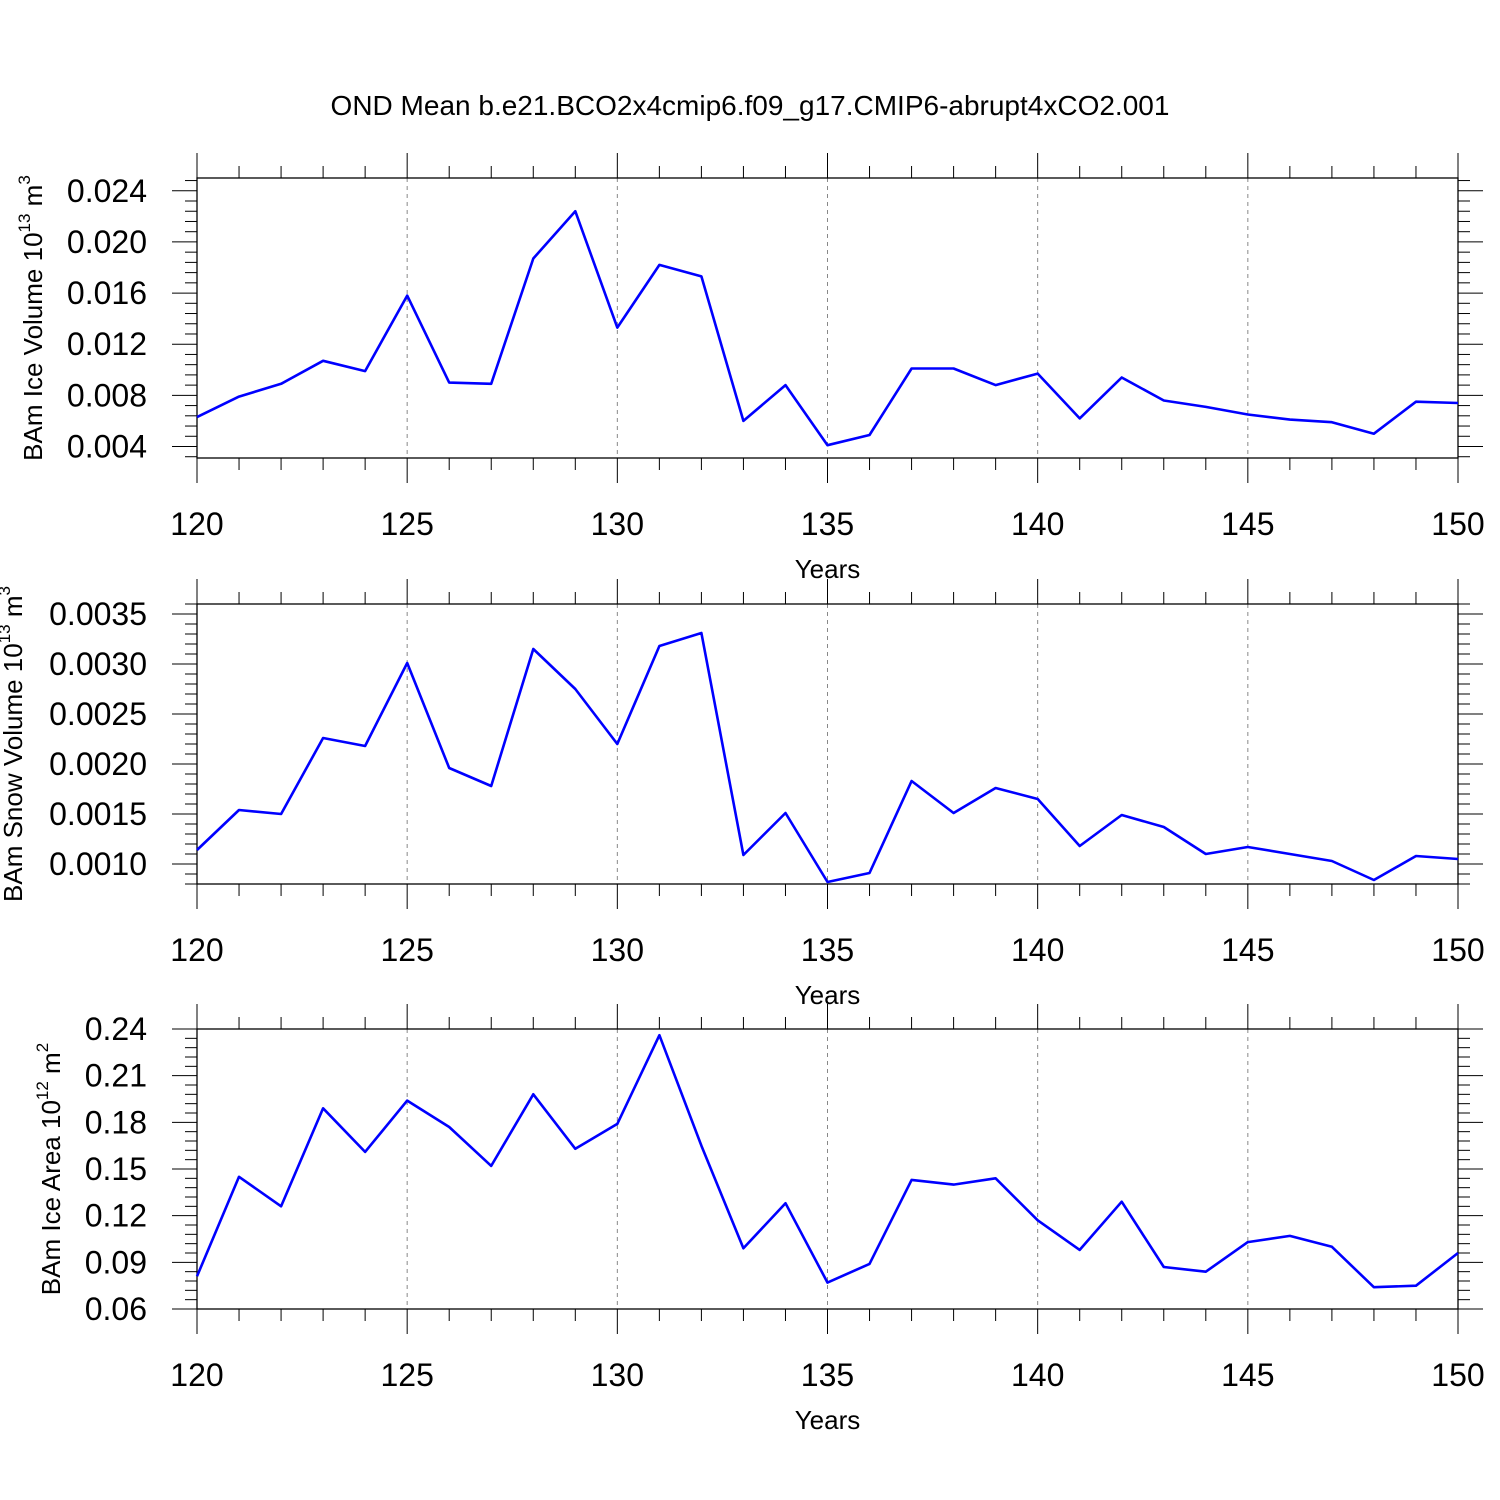 The width and height of the screenshot is (1500, 1500). Describe the element at coordinates (98, 864) in the screenshot. I see `y-tick-label: 0.0010` at that location.